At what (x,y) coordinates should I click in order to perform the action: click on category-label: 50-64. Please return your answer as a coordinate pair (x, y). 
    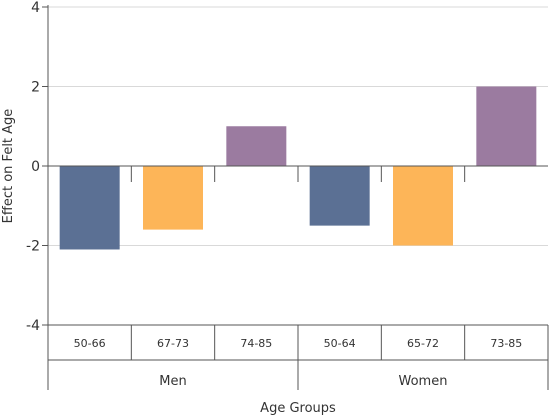
    Looking at the image, I should click on (340, 343).